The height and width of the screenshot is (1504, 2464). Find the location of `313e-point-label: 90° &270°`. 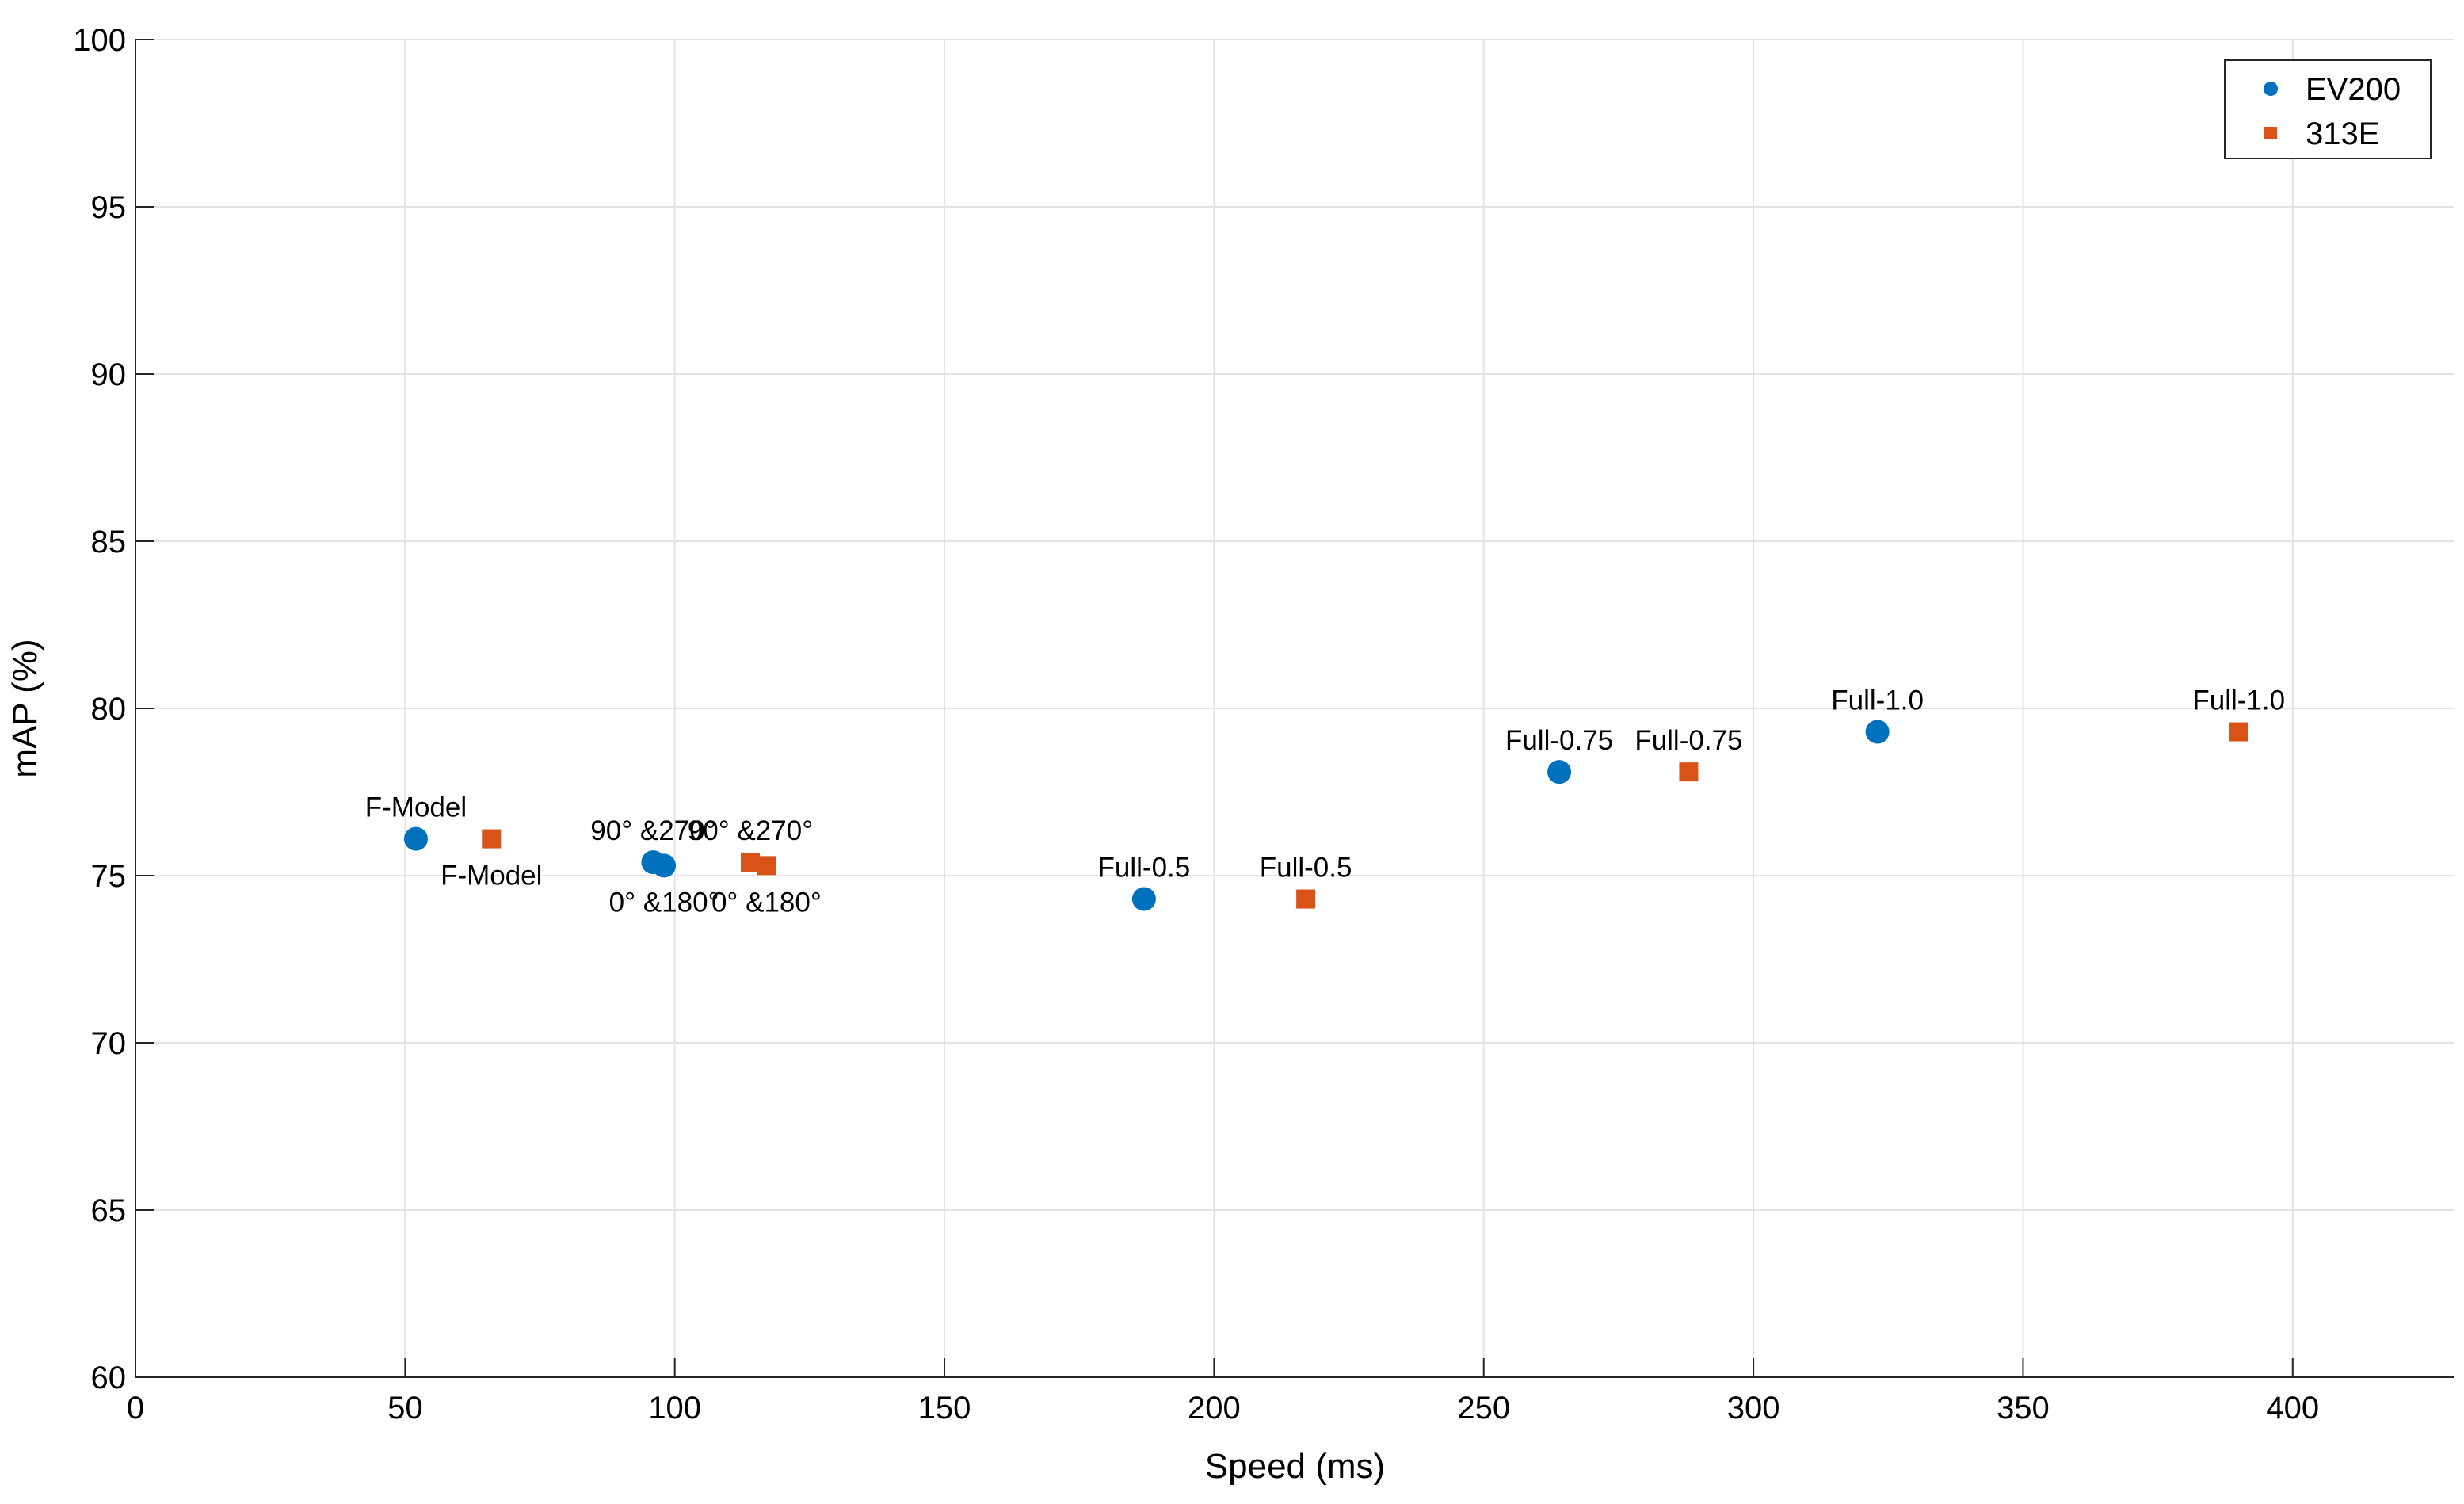

313e-point-label: 90° &270° is located at coordinates (750, 830).